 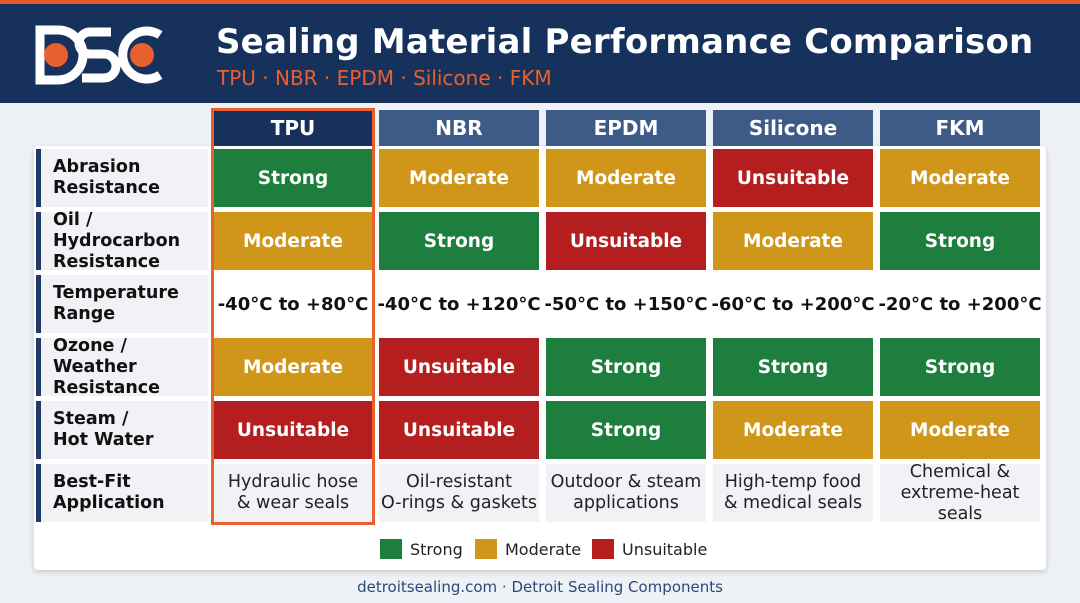 What do you see at coordinates (391, 549) in the screenshot?
I see `legend-swatch-strong` at bounding box center [391, 549].